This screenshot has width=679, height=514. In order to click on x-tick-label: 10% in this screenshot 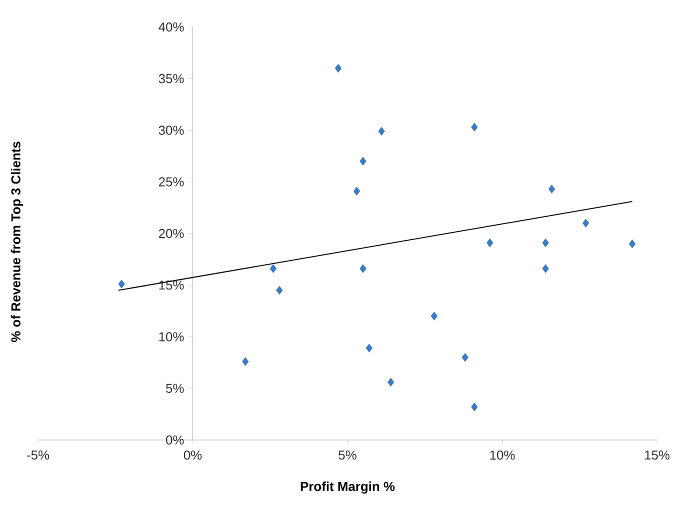, I will do `click(502, 455)`.